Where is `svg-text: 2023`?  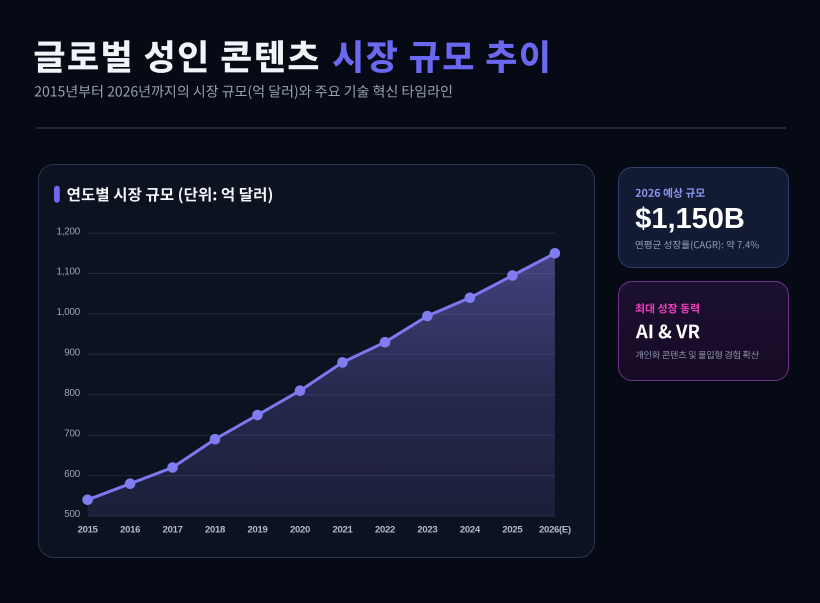 svg-text: 2023 is located at coordinates (427, 529).